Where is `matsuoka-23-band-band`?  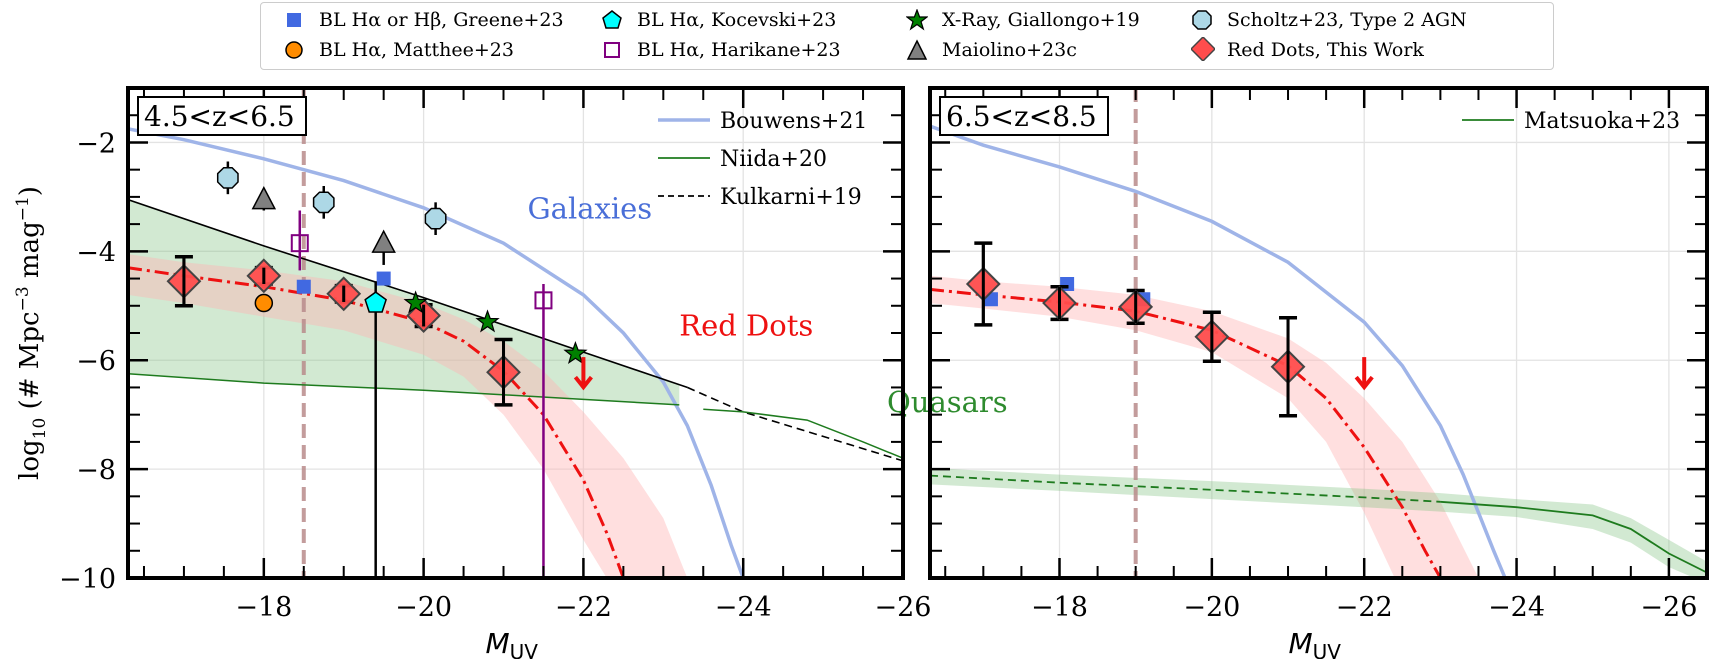 matsuoka-23-band-band is located at coordinates (1318, 523).